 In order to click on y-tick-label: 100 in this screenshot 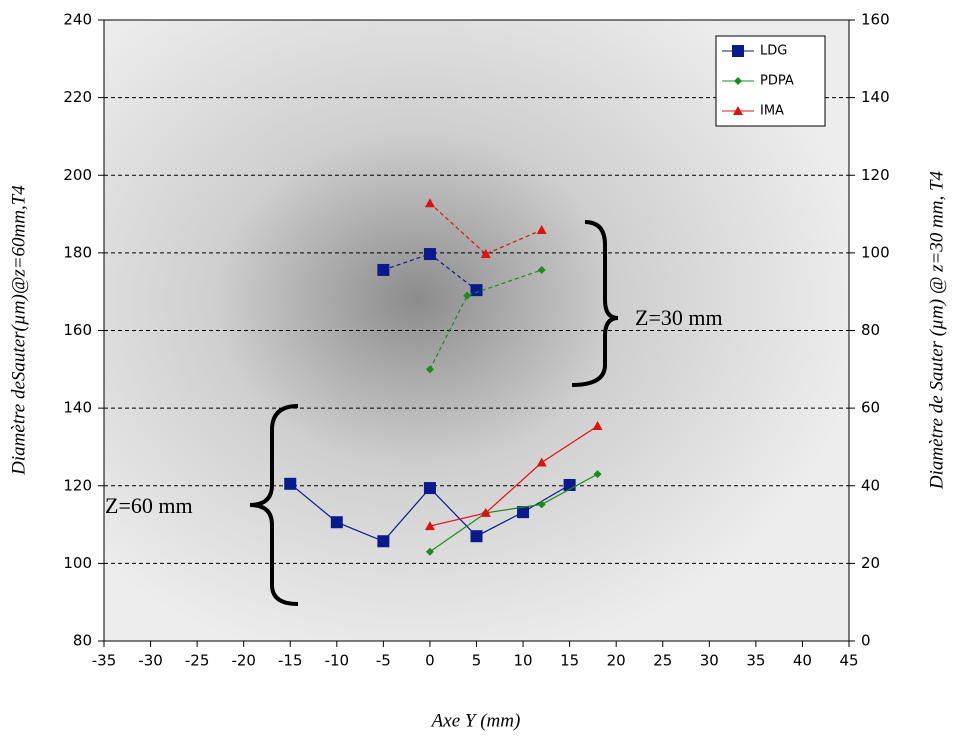, I will do `click(77, 563)`.